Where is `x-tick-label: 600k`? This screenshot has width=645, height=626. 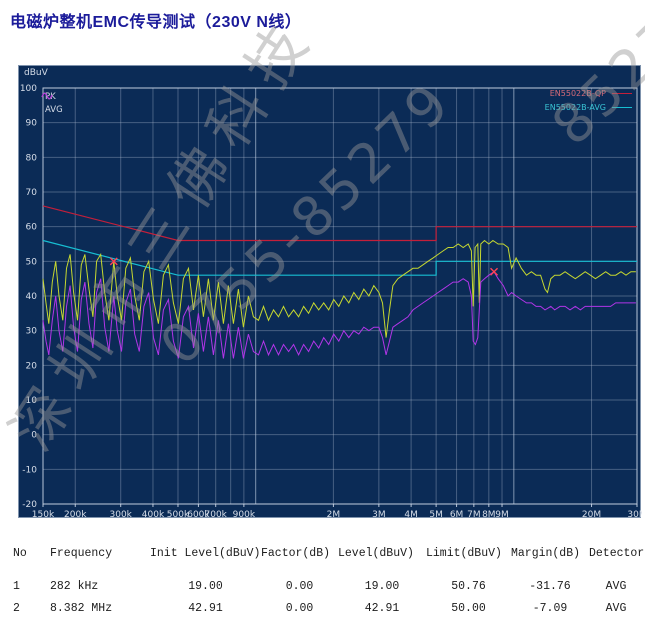 x-tick-label: 600k is located at coordinates (198, 514).